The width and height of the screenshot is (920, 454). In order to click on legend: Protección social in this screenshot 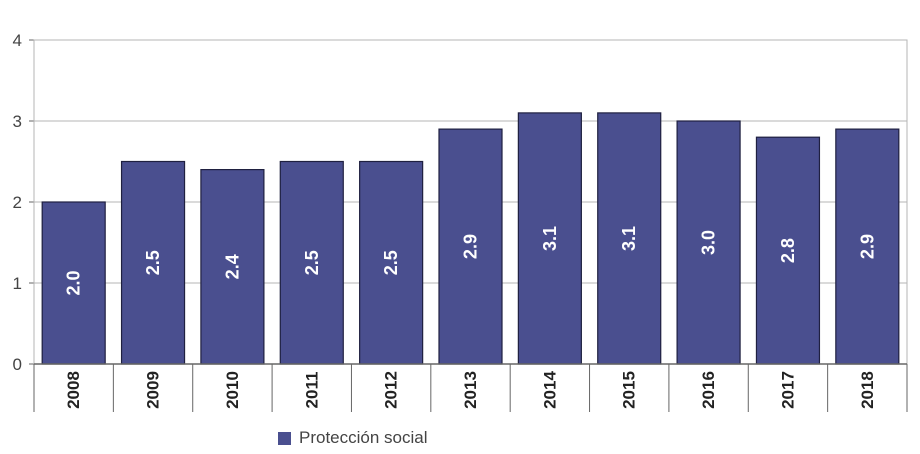, I will do `click(353, 438)`.